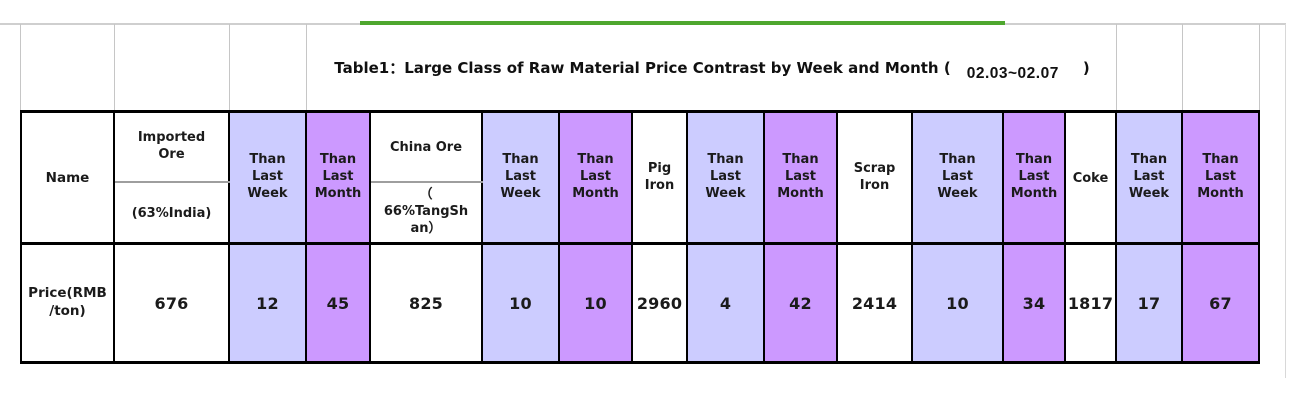 The width and height of the screenshot is (1292, 416). I want to click on value-coke-week: 17, so click(1149, 303).